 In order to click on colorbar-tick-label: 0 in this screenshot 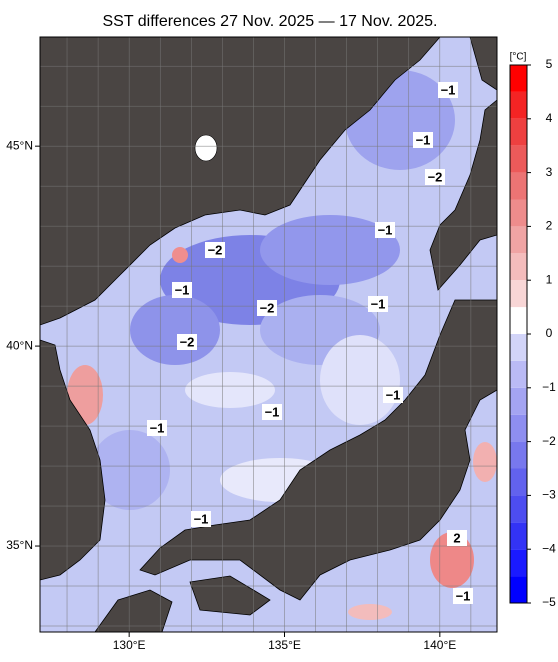, I will do `click(549, 333)`.